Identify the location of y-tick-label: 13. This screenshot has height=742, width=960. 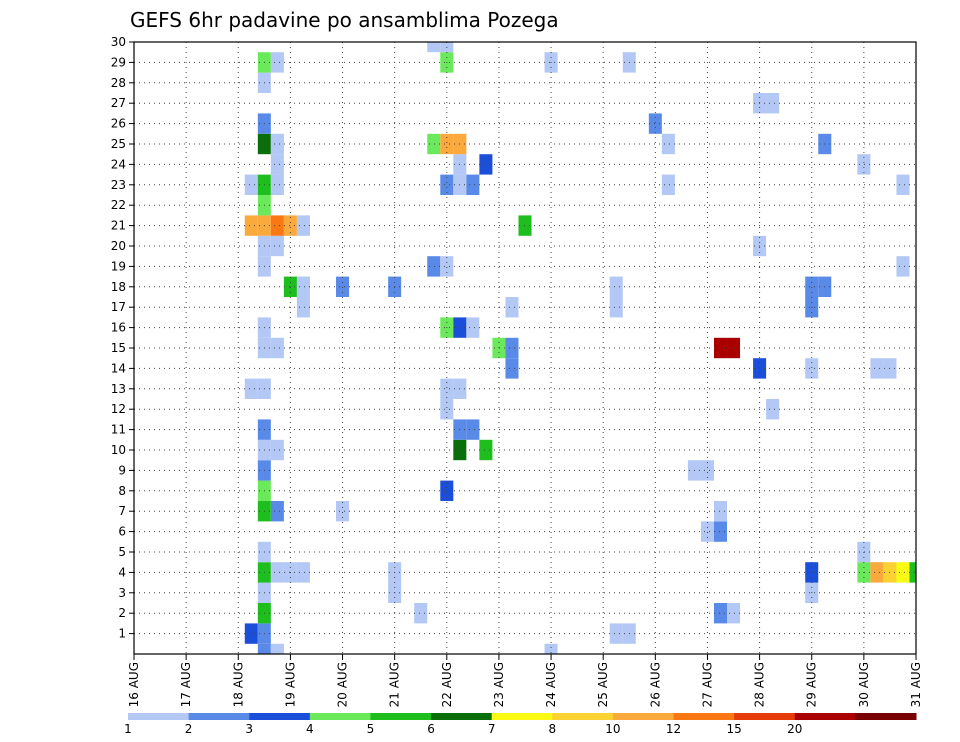
(118, 389).